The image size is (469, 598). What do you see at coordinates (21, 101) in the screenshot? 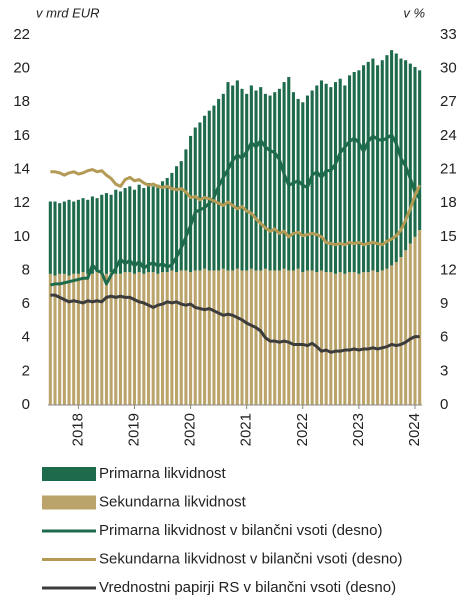
I see `y-tick-label: 18` at bounding box center [21, 101].